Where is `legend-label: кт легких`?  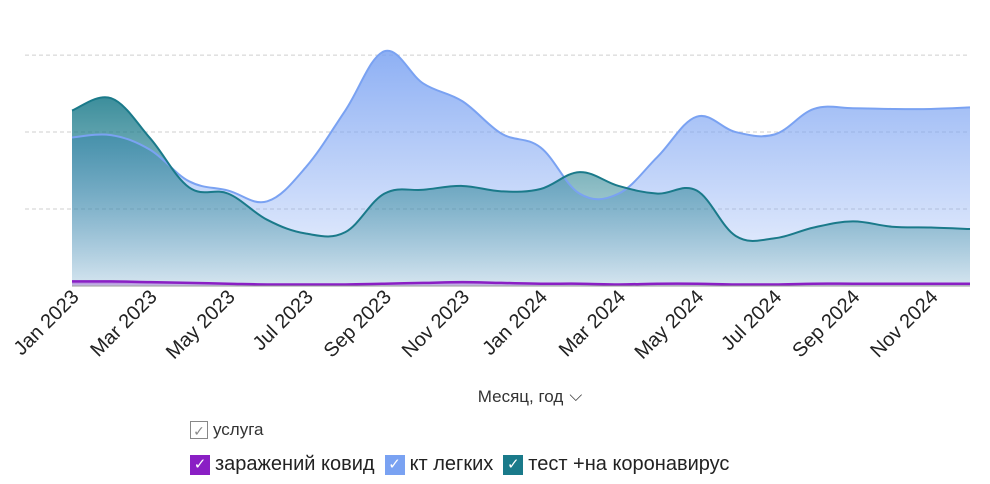 legend-label: кт легких is located at coordinates (451, 464).